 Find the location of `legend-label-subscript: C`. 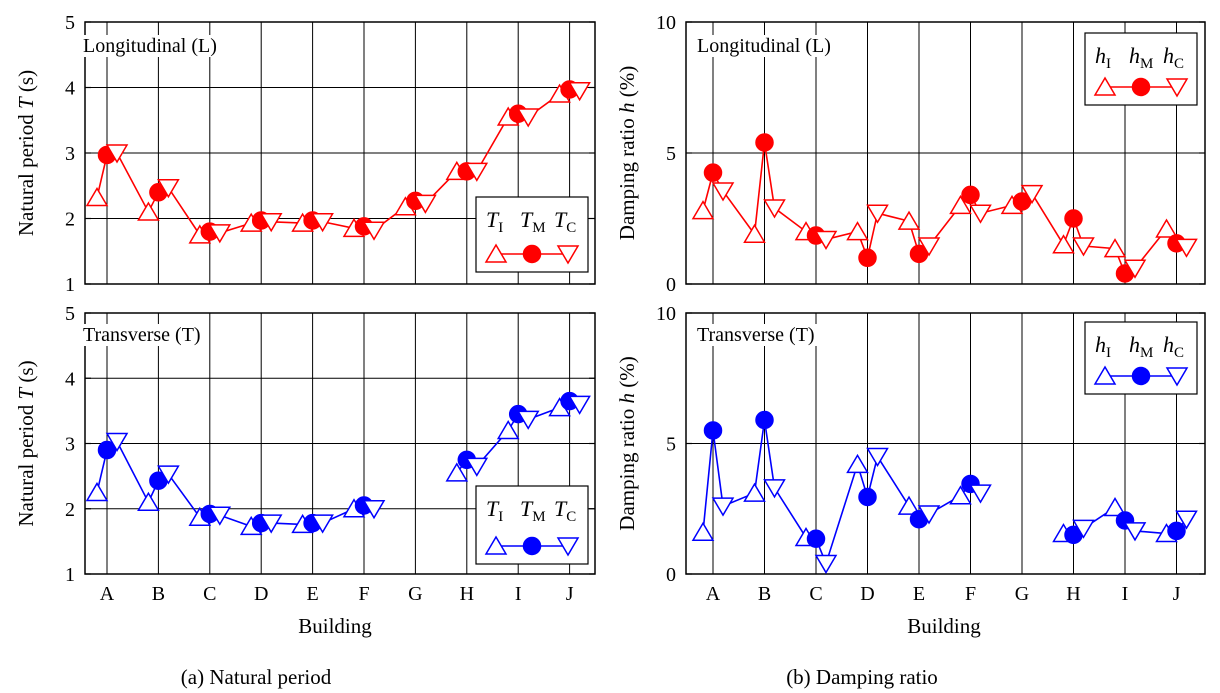

legend-label-subscript: C is located at coordinates (571, 228).